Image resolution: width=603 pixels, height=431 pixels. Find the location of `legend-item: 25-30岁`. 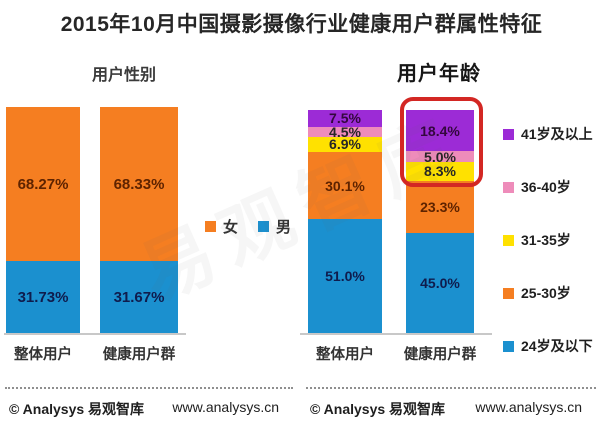

legend-item: 25-30岁 is located at coordinates (548, 293).